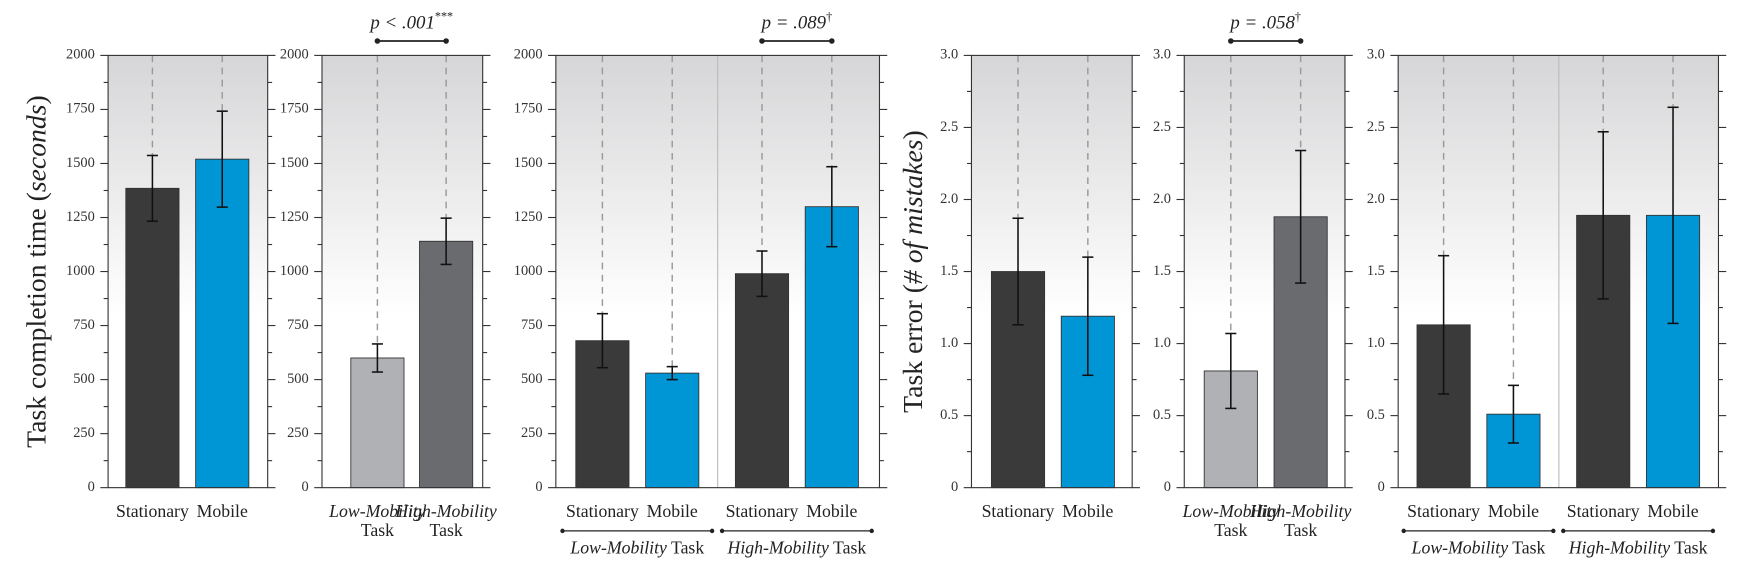 This screenshot has height=573, width=1739. Describe the element at coordinates (444, 17) in the screenshot. I see `annotation-sup: ***` at that location.